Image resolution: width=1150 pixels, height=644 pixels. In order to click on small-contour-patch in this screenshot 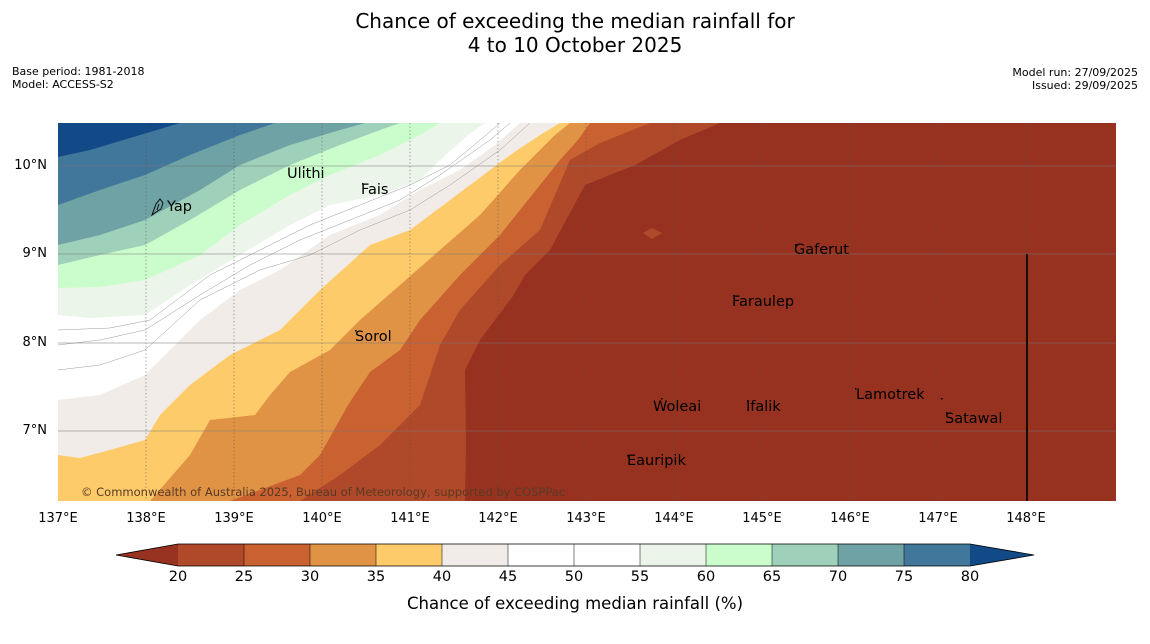, I will do `click(652, 233)`.